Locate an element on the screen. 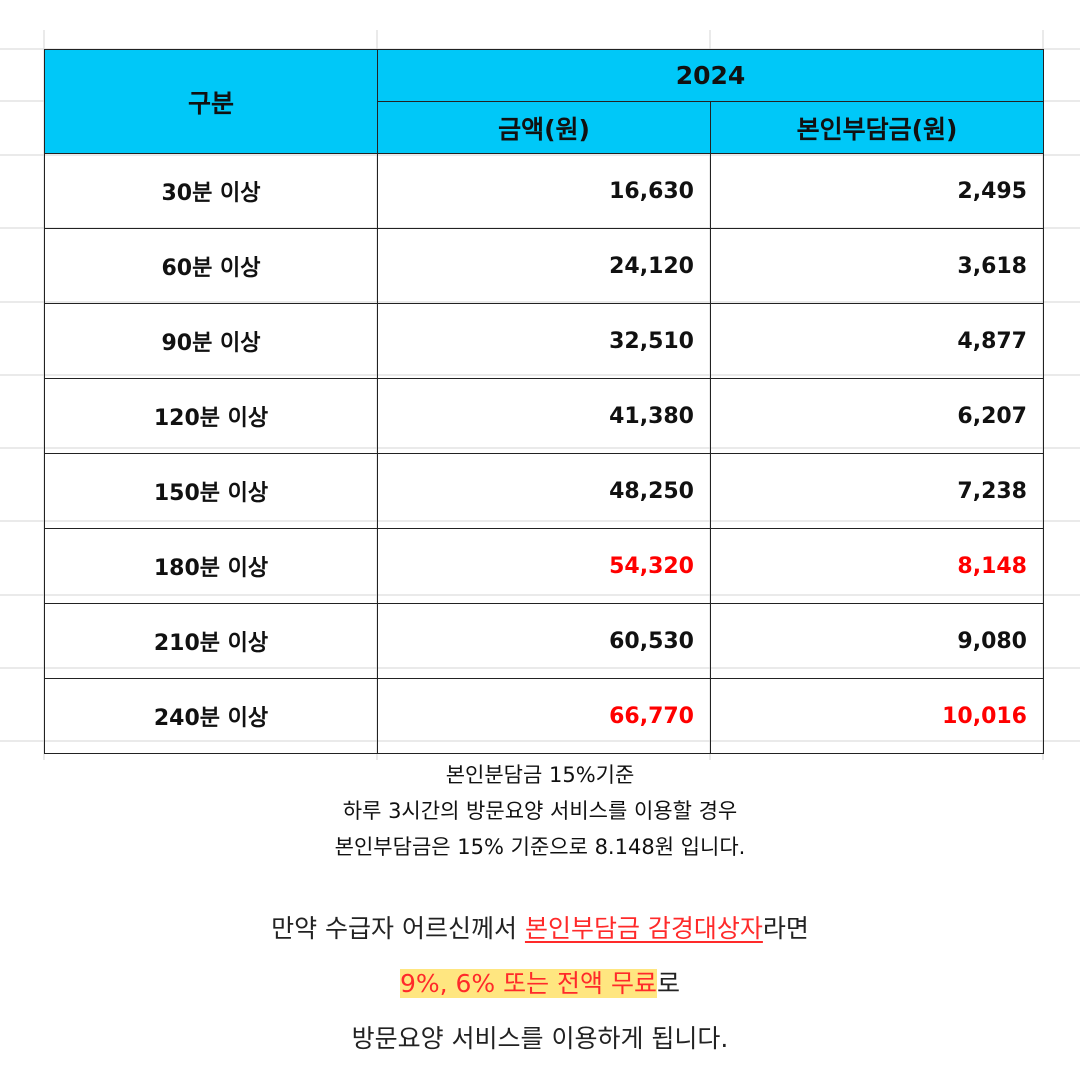 Image resolution: width=1080 pixels, height=1080 pixels. note-line-2: 하루 3시간의 방문요양 서비스를 이용할 경우 is located at coordinates (540, 811).